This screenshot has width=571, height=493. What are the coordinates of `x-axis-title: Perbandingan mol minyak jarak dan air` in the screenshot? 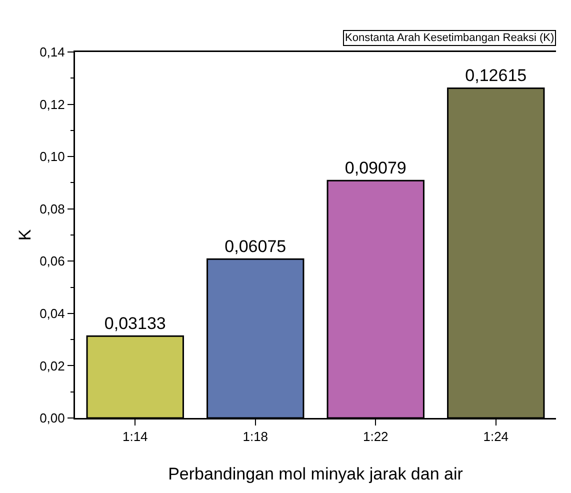 It's located at (316, 474).